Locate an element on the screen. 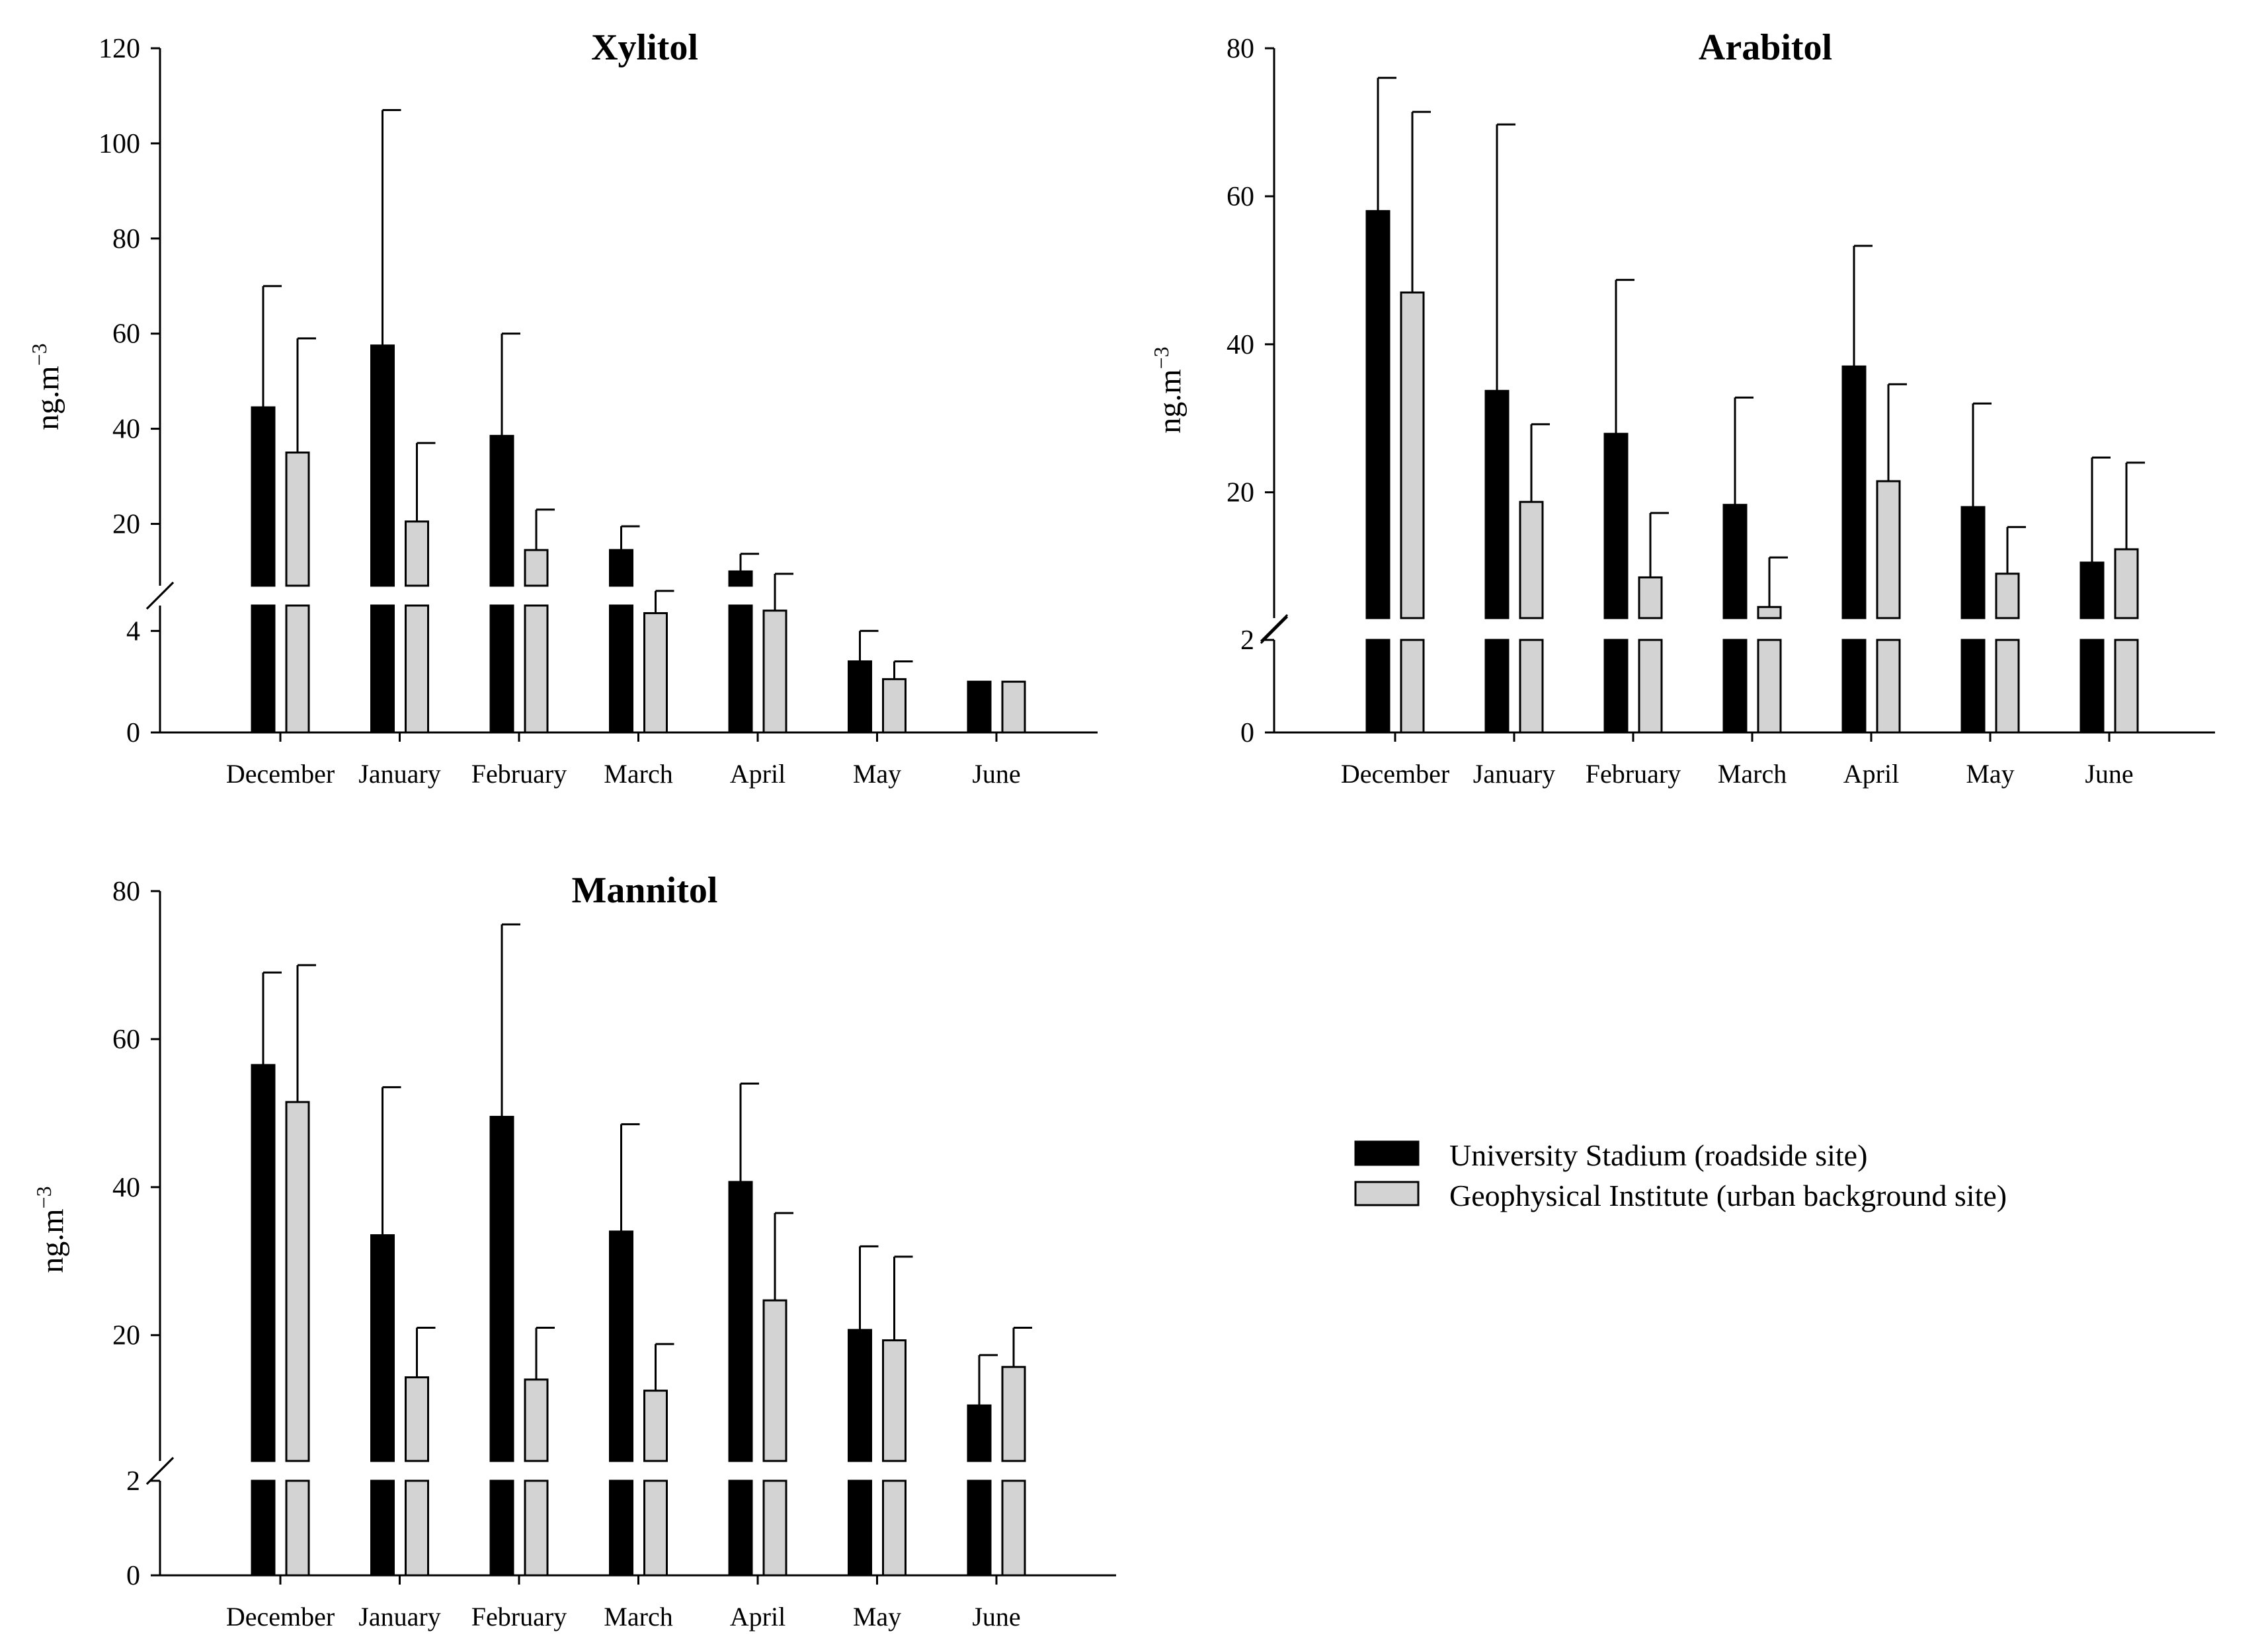 This screenshot has height=1652, width=2258. chart-title: Xylitol is located at coordinates (645, 47).